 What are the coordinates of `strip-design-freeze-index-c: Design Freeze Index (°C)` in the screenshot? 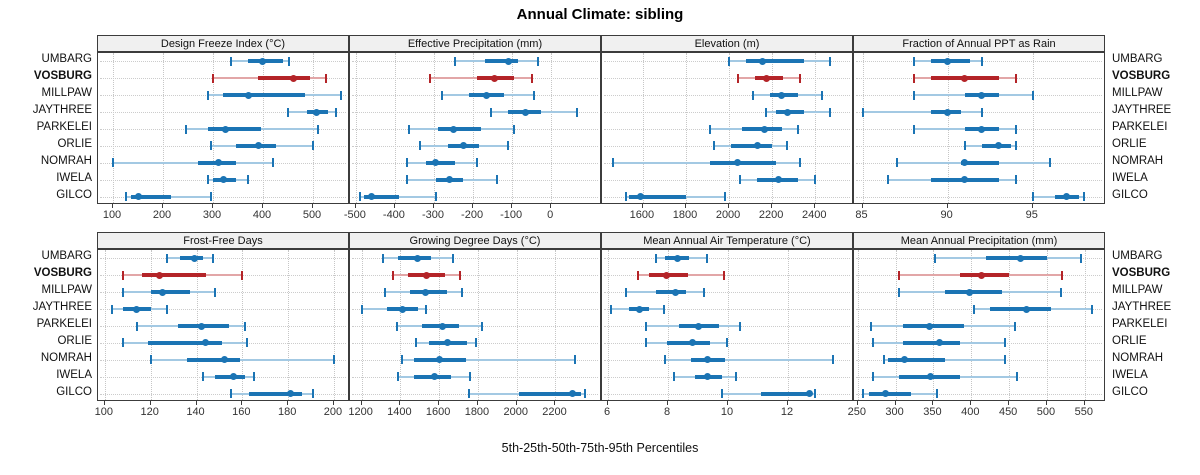 It's located at (223, 43).